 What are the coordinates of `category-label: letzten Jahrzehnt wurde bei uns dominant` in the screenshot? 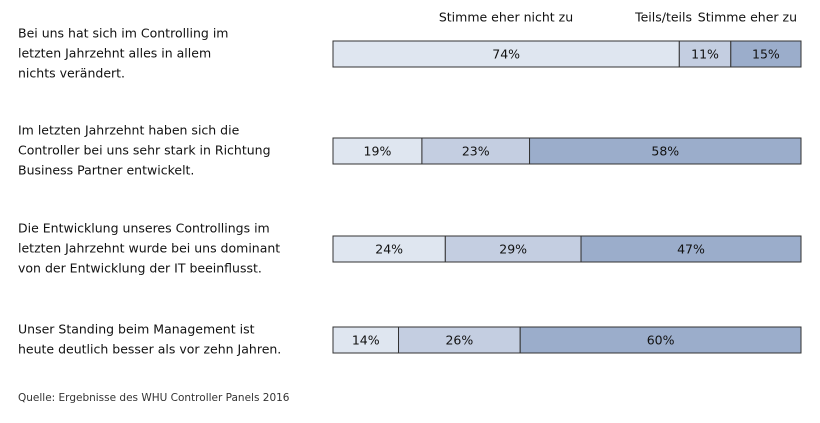 It's located at (149, 248).